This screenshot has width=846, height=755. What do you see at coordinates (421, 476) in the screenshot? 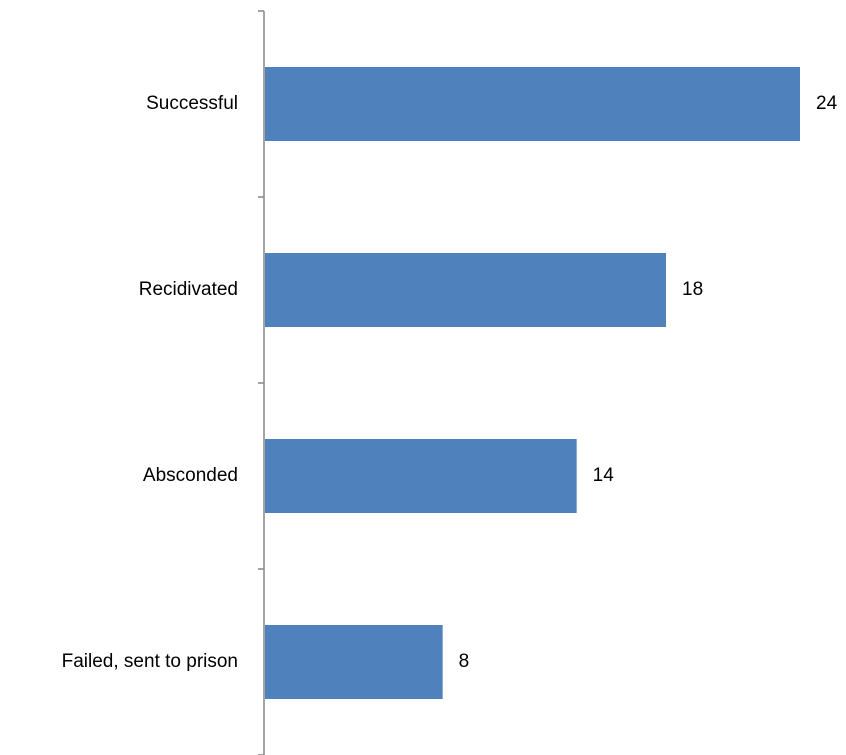
I see `bar-absconded` at bounding box center [421, 476].